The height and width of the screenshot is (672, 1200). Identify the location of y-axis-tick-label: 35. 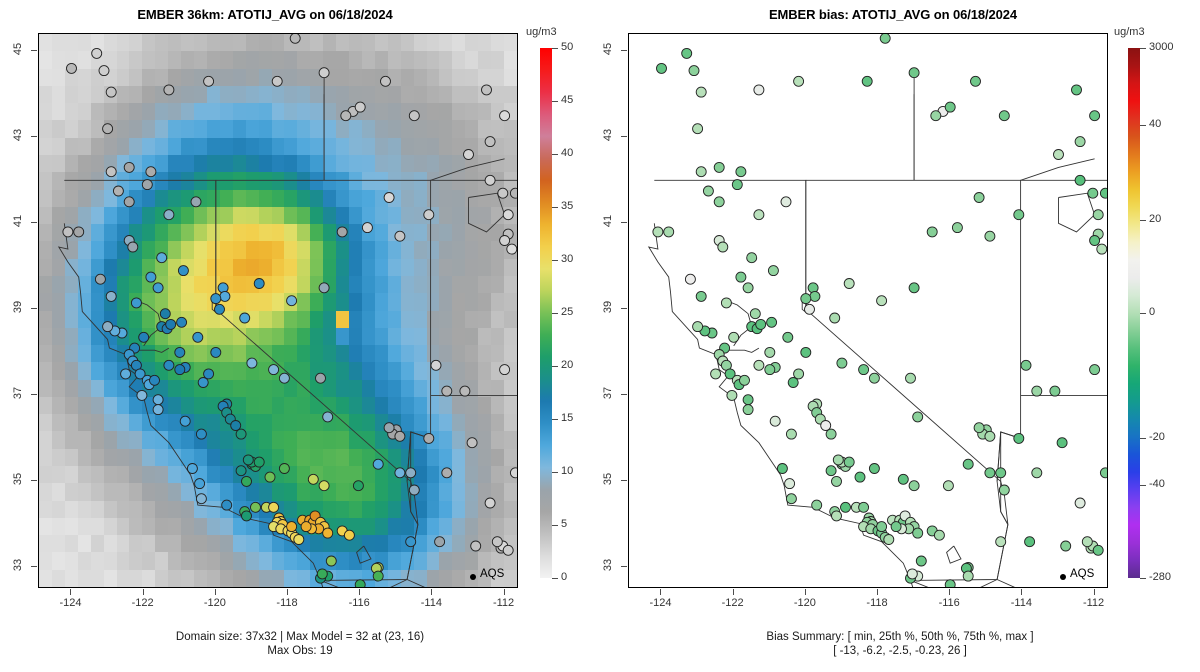
(18, 479).